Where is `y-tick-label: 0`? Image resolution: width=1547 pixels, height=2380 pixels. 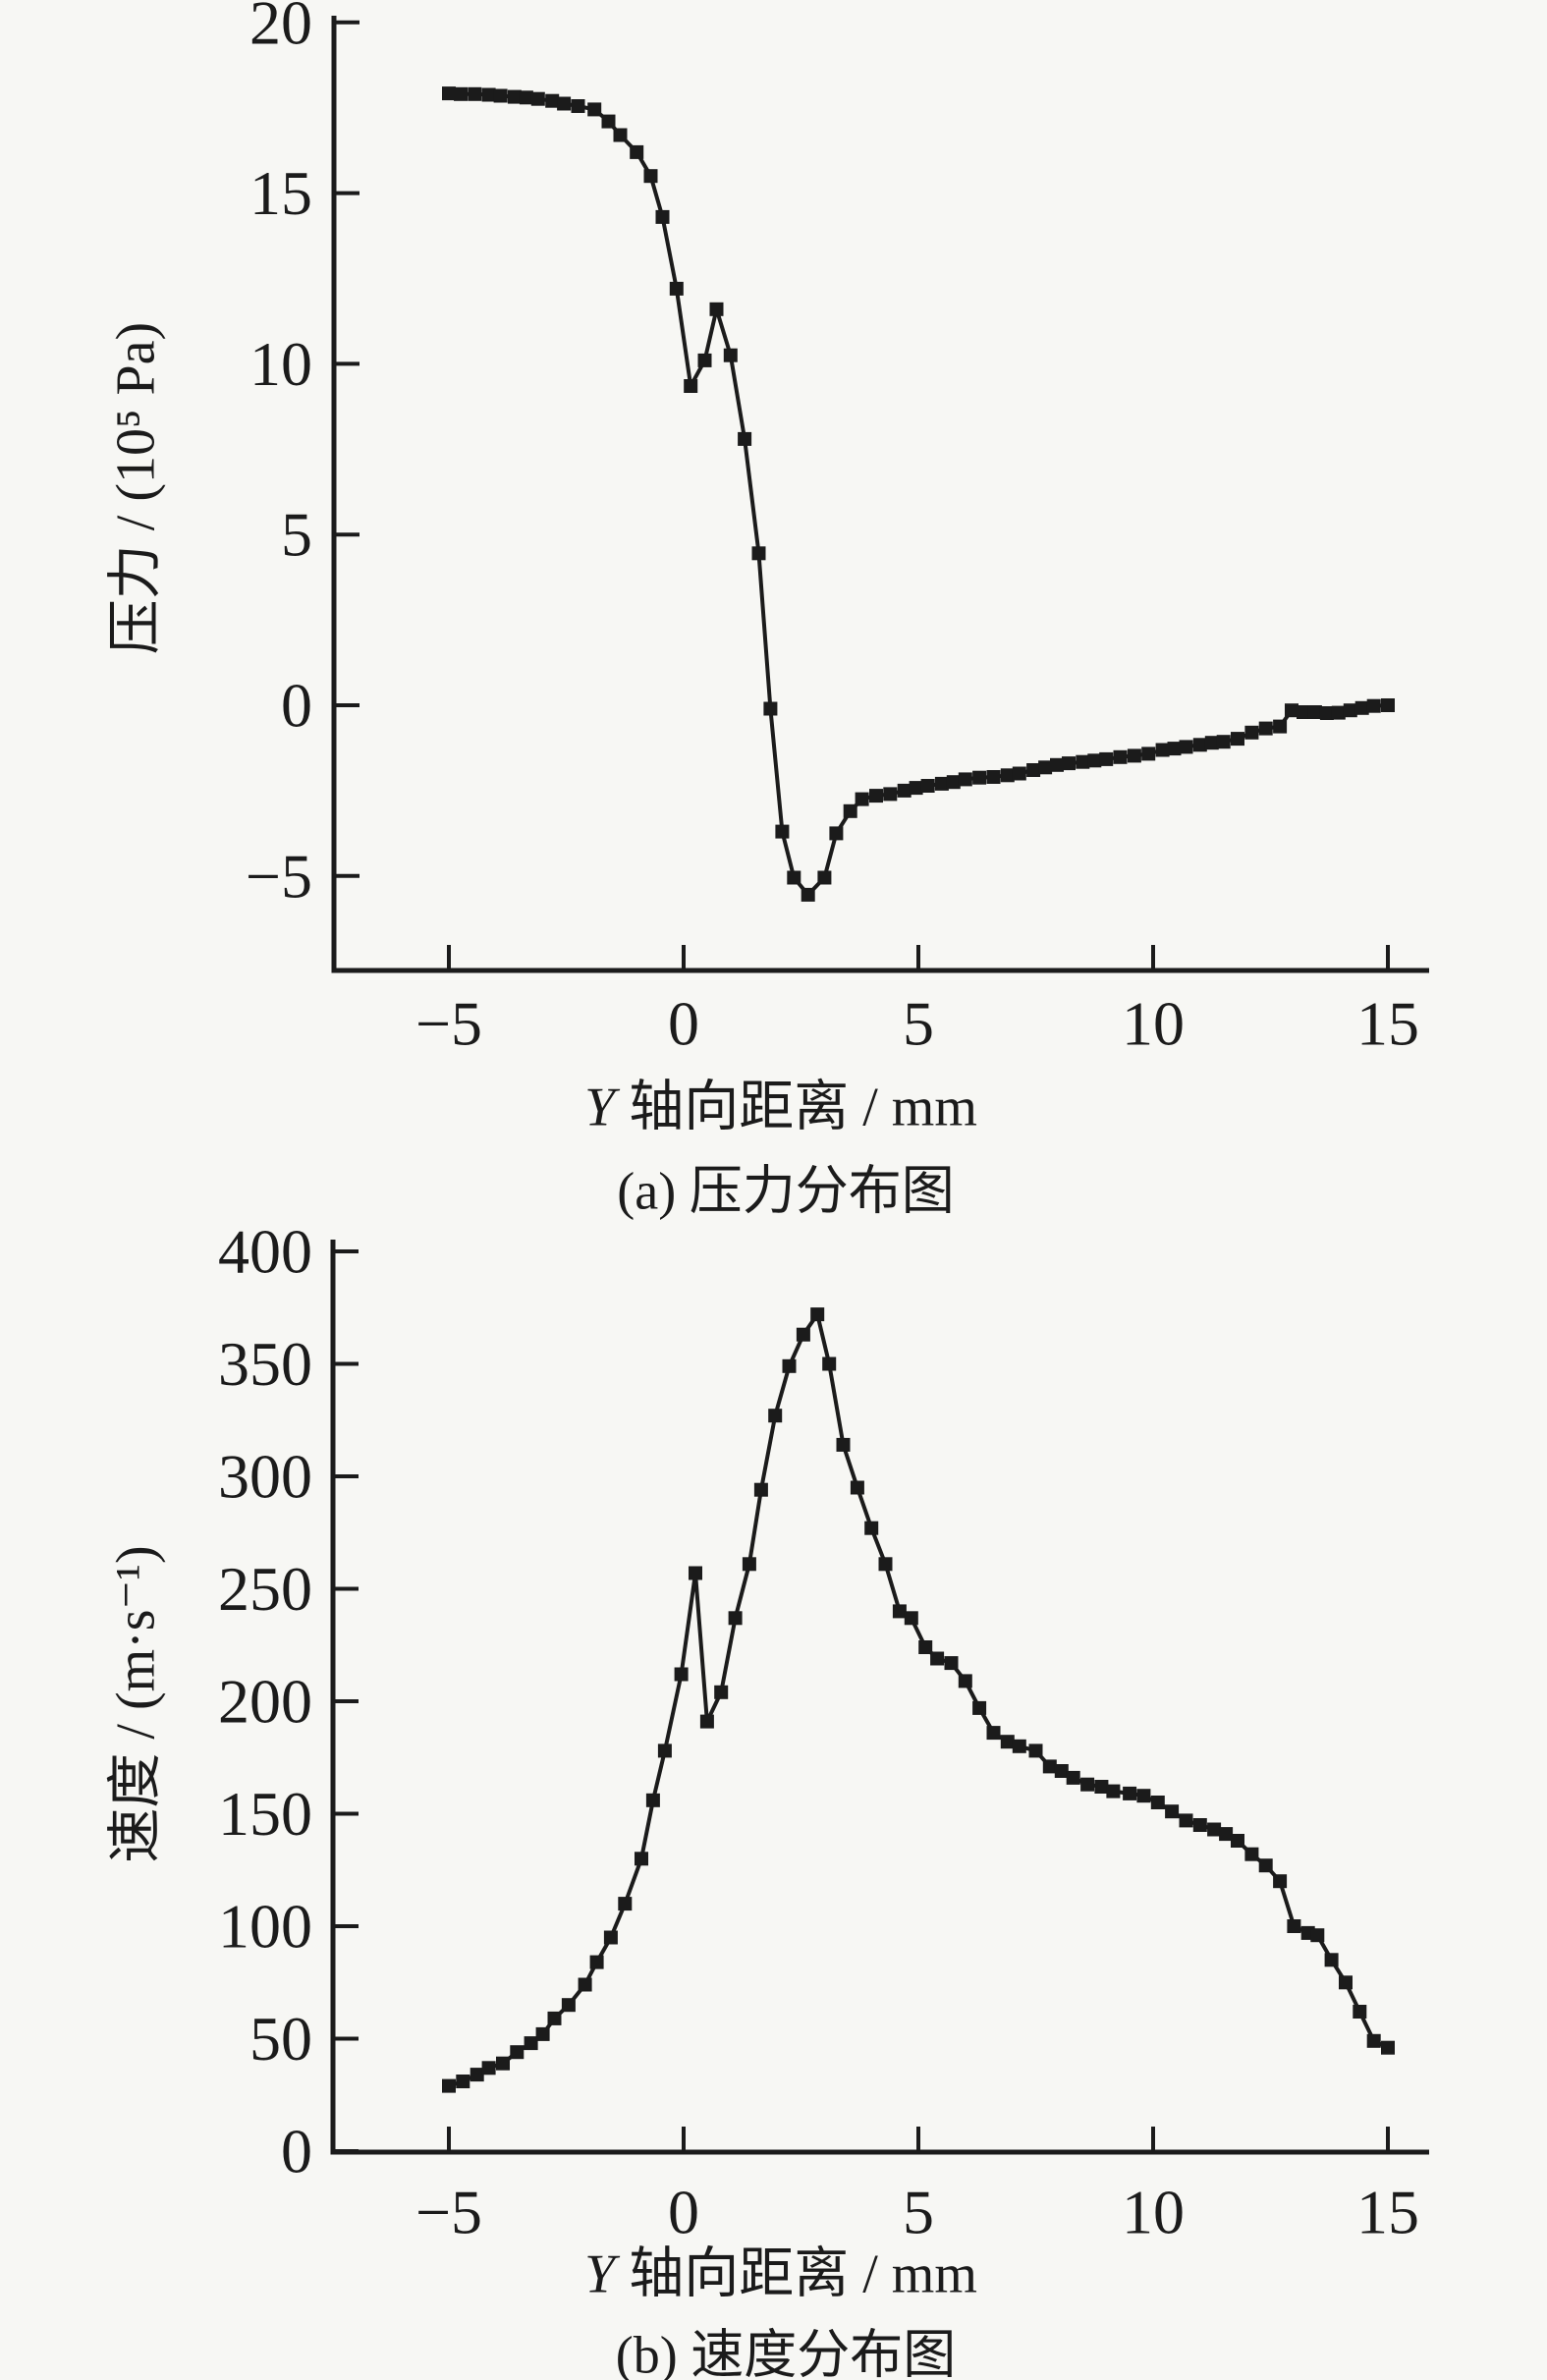 y-tick-label: 0 is located at coordinates (296, 2151).